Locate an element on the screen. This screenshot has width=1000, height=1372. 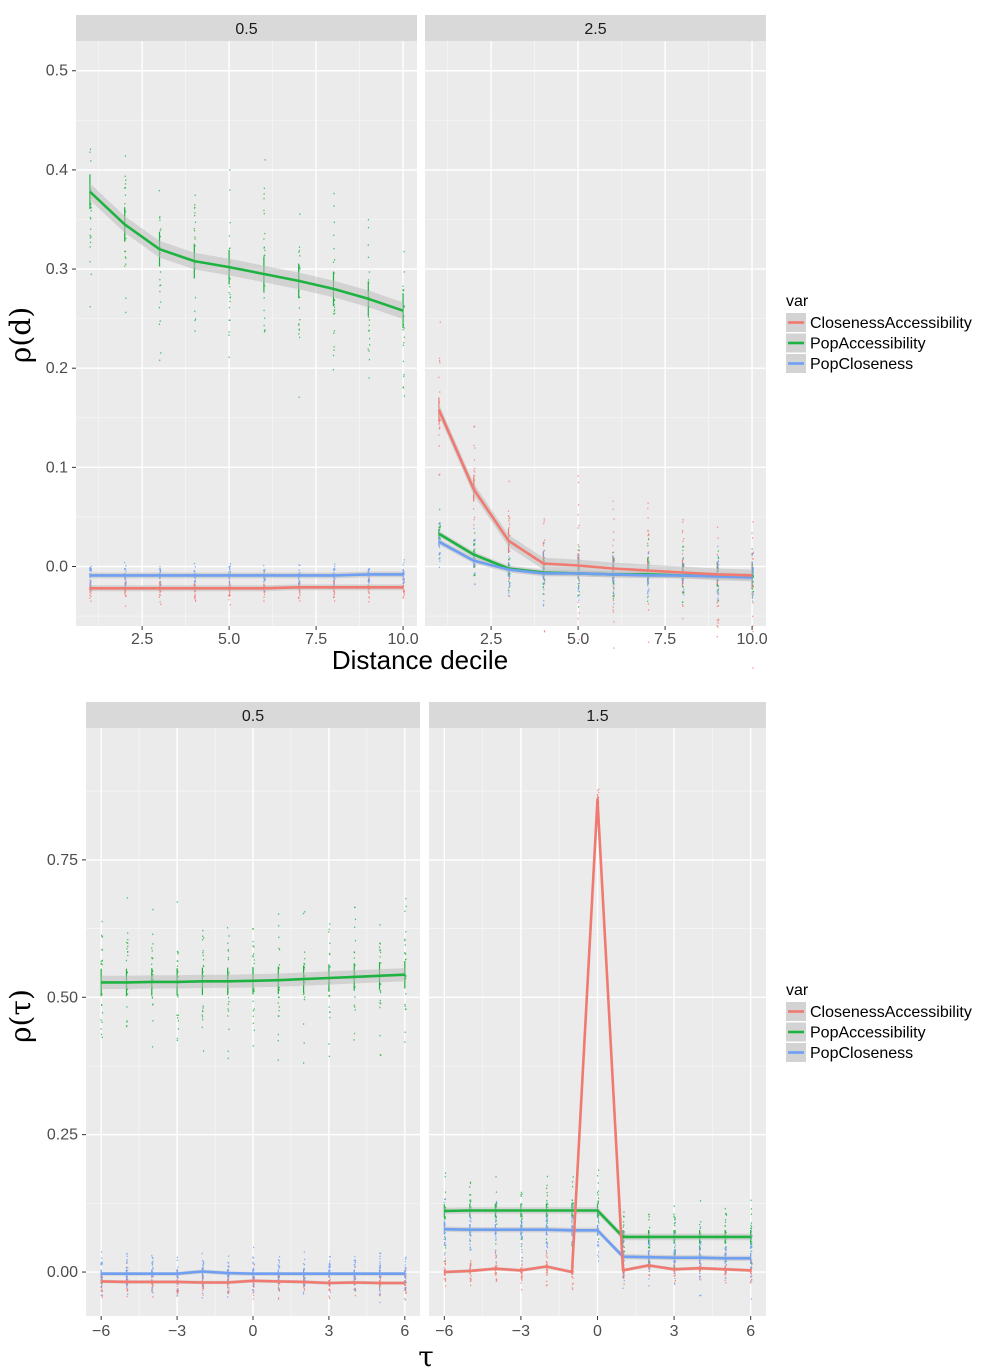
x-axis-title: τ is located at coordinates (426, 1356).